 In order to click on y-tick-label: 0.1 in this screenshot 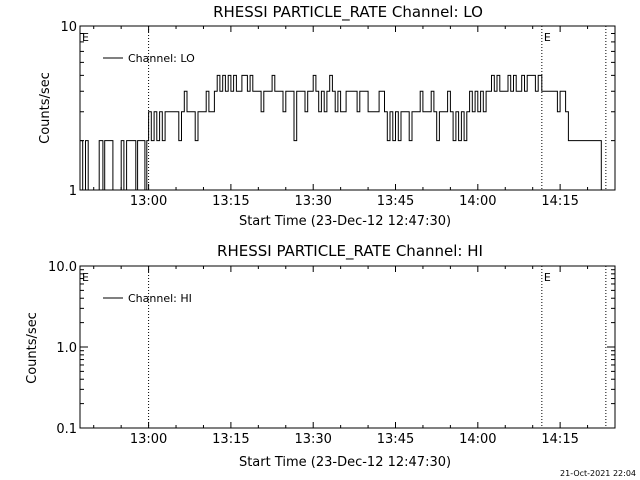, I will do `click(66, 429)`.